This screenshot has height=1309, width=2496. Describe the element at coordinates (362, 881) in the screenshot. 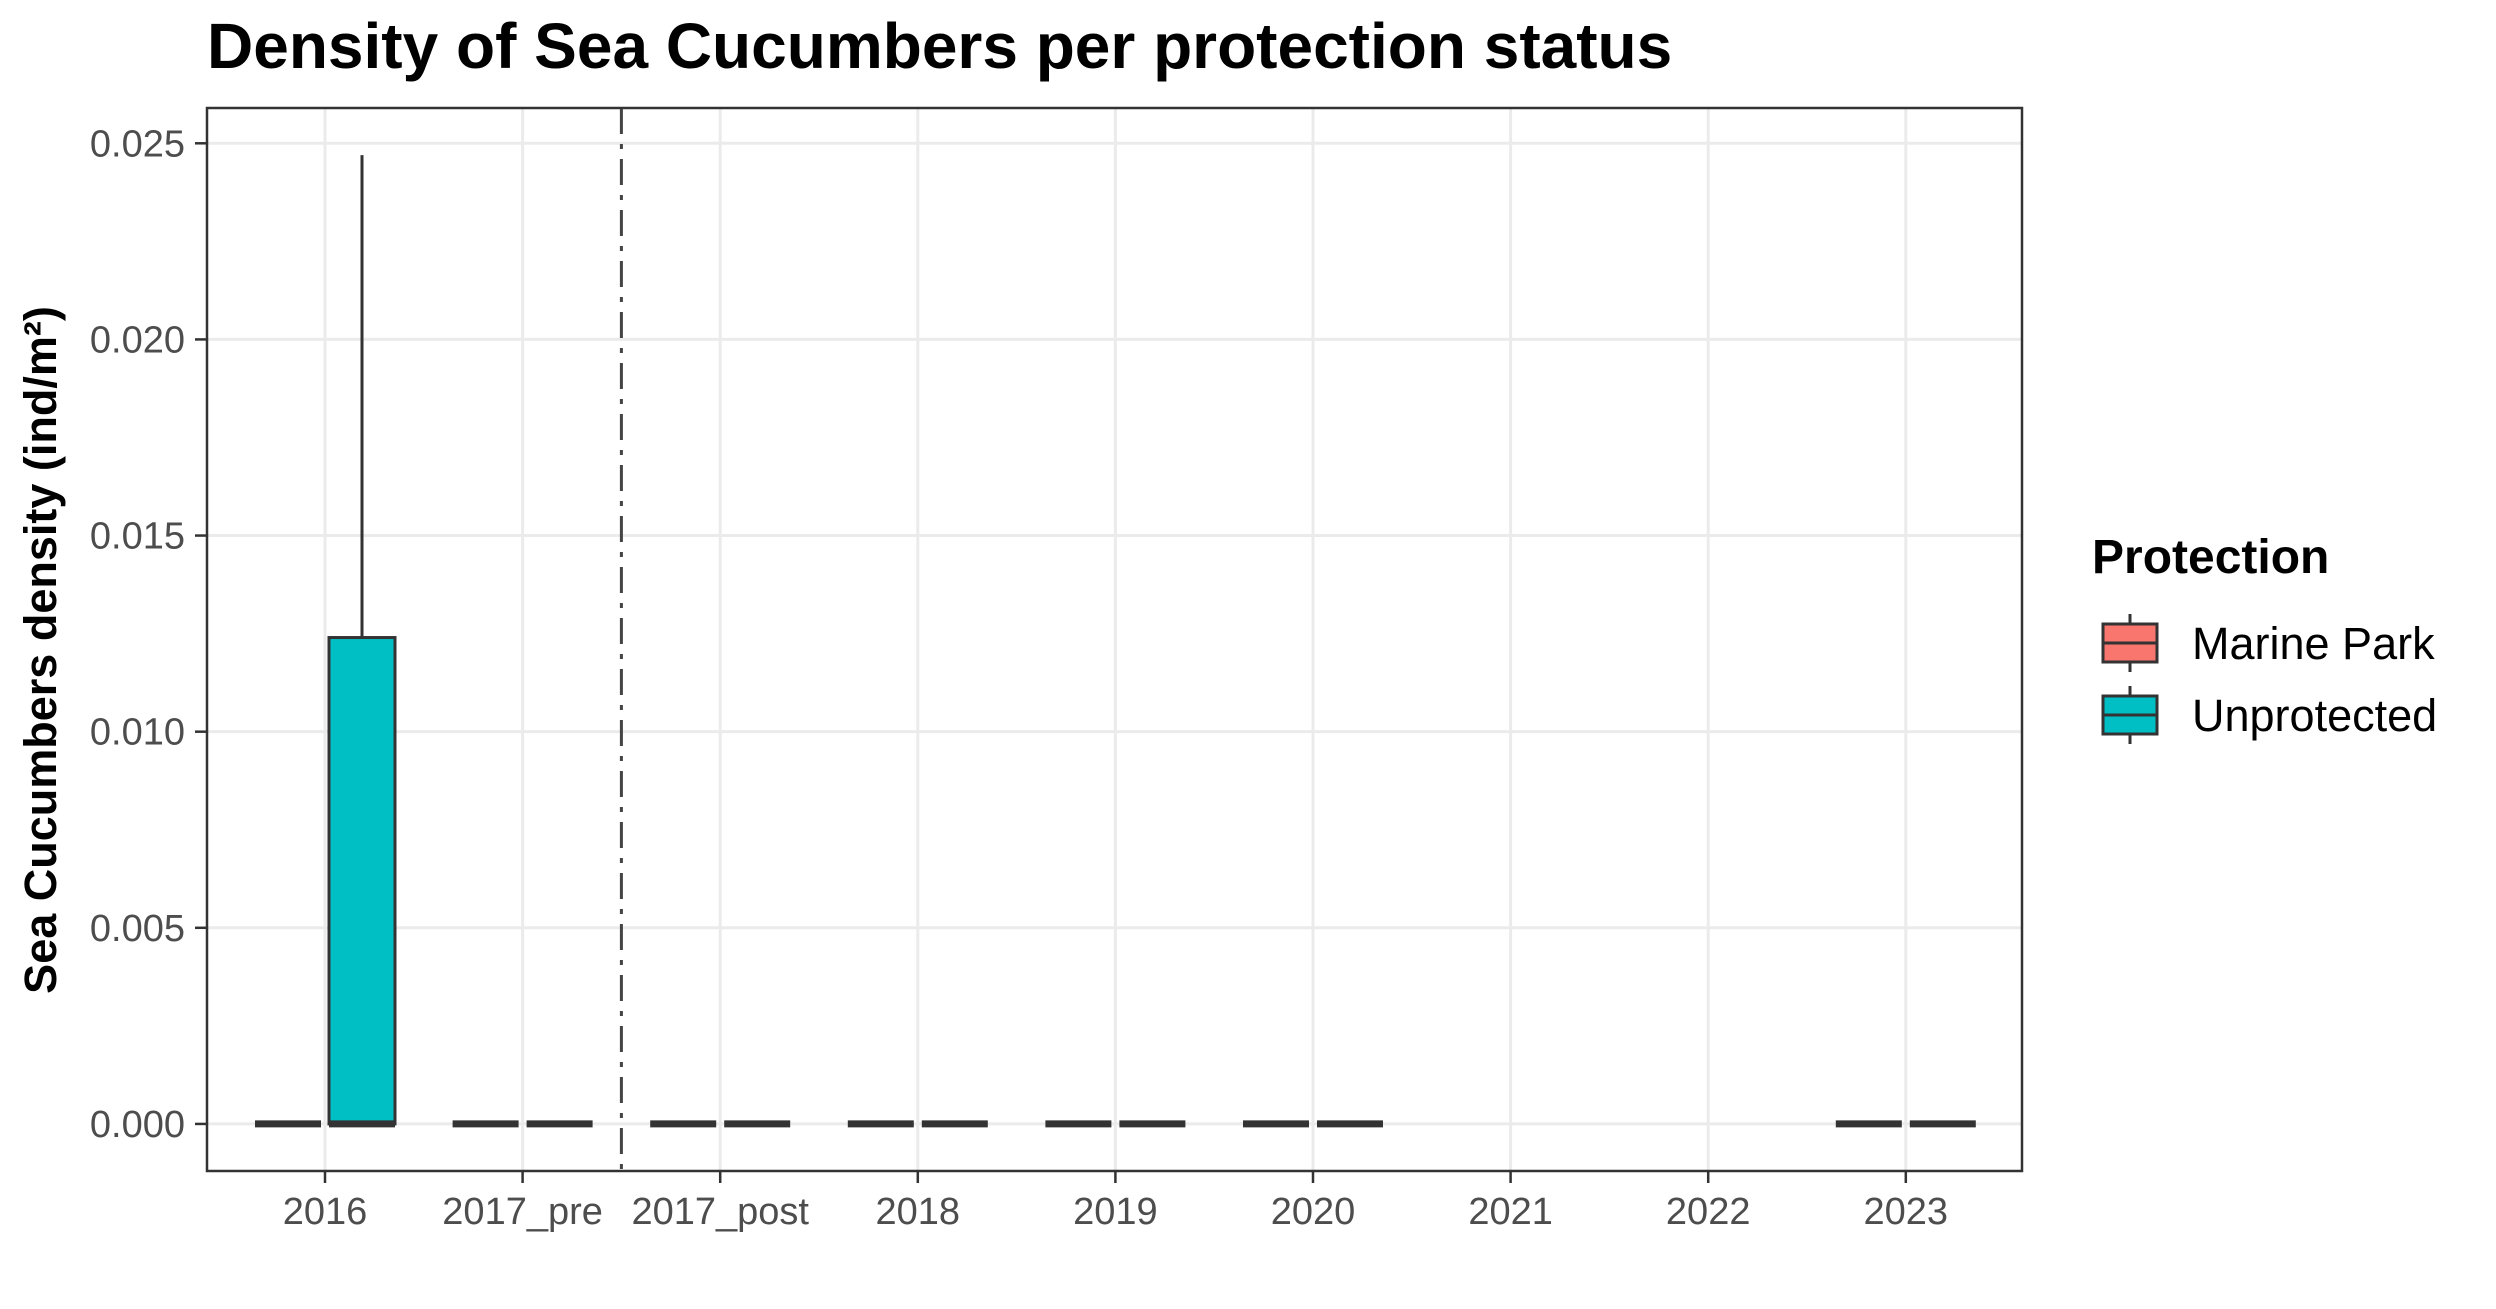

I see `box-body` at that location.